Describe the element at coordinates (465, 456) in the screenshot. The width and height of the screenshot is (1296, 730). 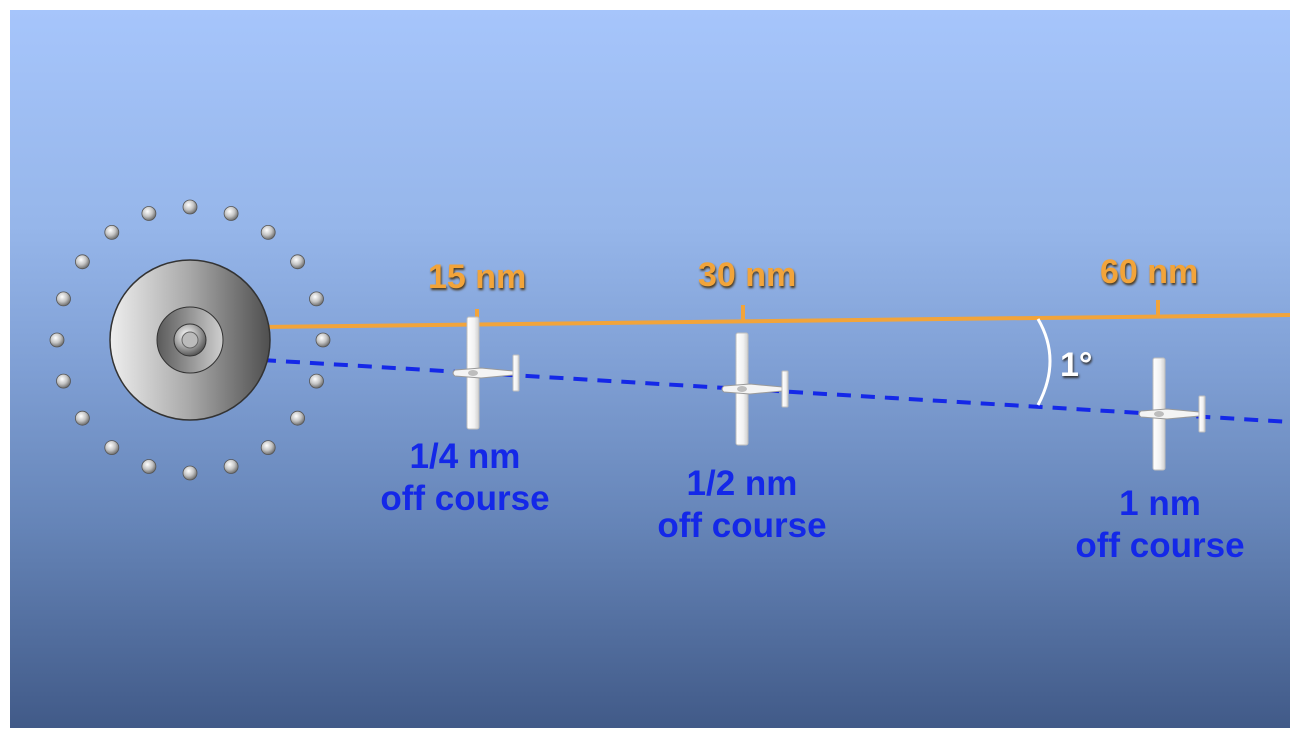
I see `offset-distance: 1/4 nm` at that location.